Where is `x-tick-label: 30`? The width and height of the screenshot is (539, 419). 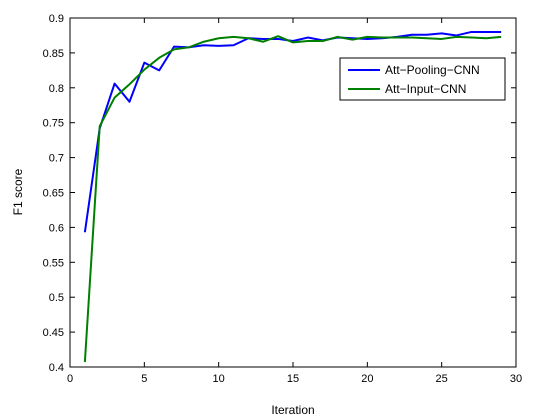
x-tick-label: 30 is located at coordinates (516, 379).